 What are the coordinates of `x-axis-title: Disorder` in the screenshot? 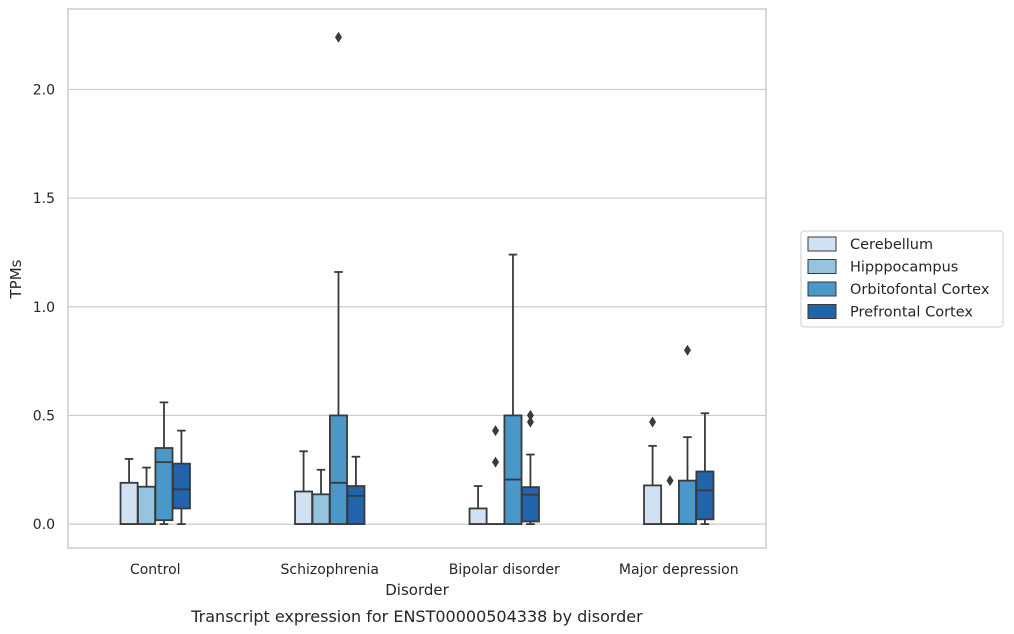 It's located at (417, 590).